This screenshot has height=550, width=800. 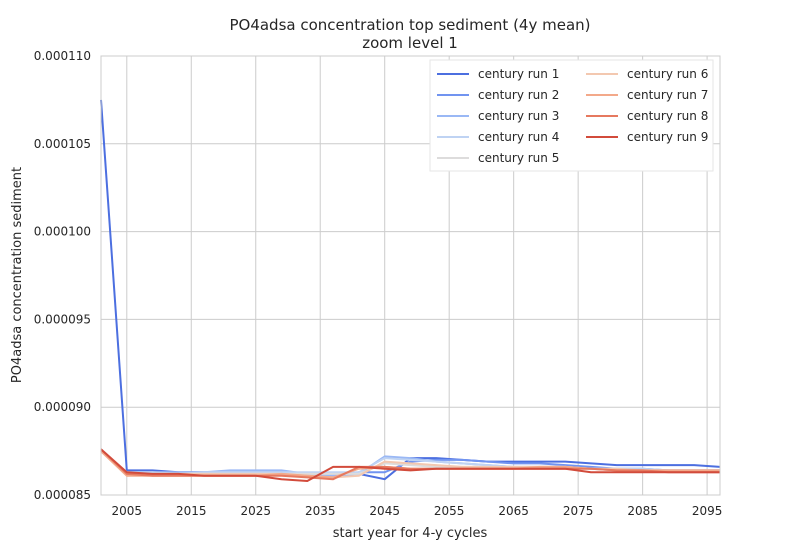 What do you see at coordinates (127, 511) in the screenshot?
I see `x-tick-label: 2005` at bounding box center [127, 511].